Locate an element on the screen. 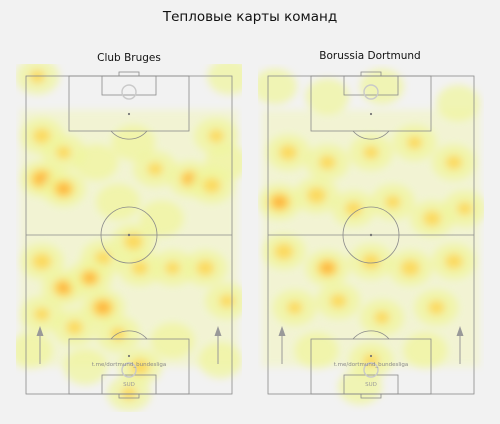 The image size is (500, 424). figure-title: Тепловые карты команд is located at coordinates (250, 17).